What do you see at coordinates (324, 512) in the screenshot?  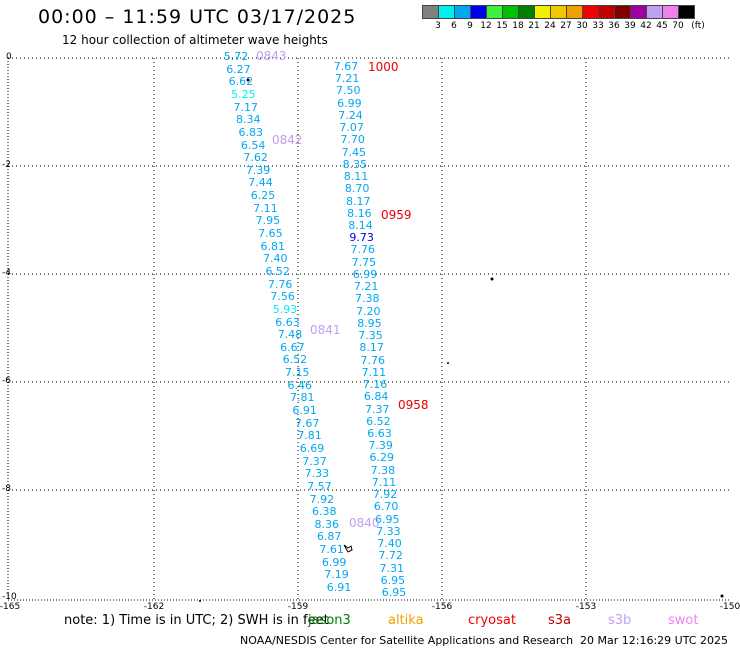 I see `wave-height-value: 6.38` at bounding box center [324, 512].